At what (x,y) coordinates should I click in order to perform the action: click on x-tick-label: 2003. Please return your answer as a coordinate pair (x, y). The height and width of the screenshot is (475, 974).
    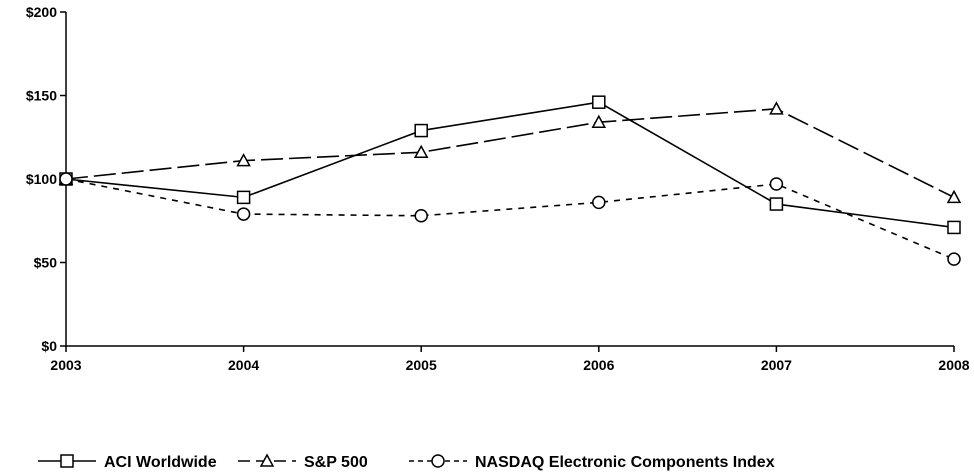
    Looking at the image, I should click on (65, 365).